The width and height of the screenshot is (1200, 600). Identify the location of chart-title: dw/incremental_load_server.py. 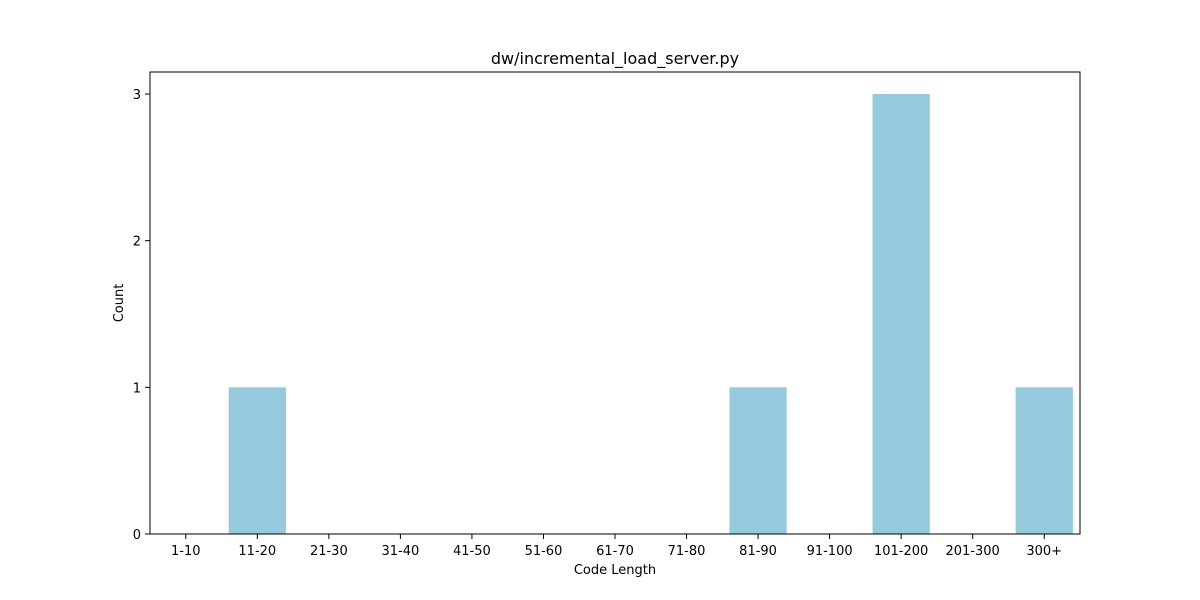
(615, 59).